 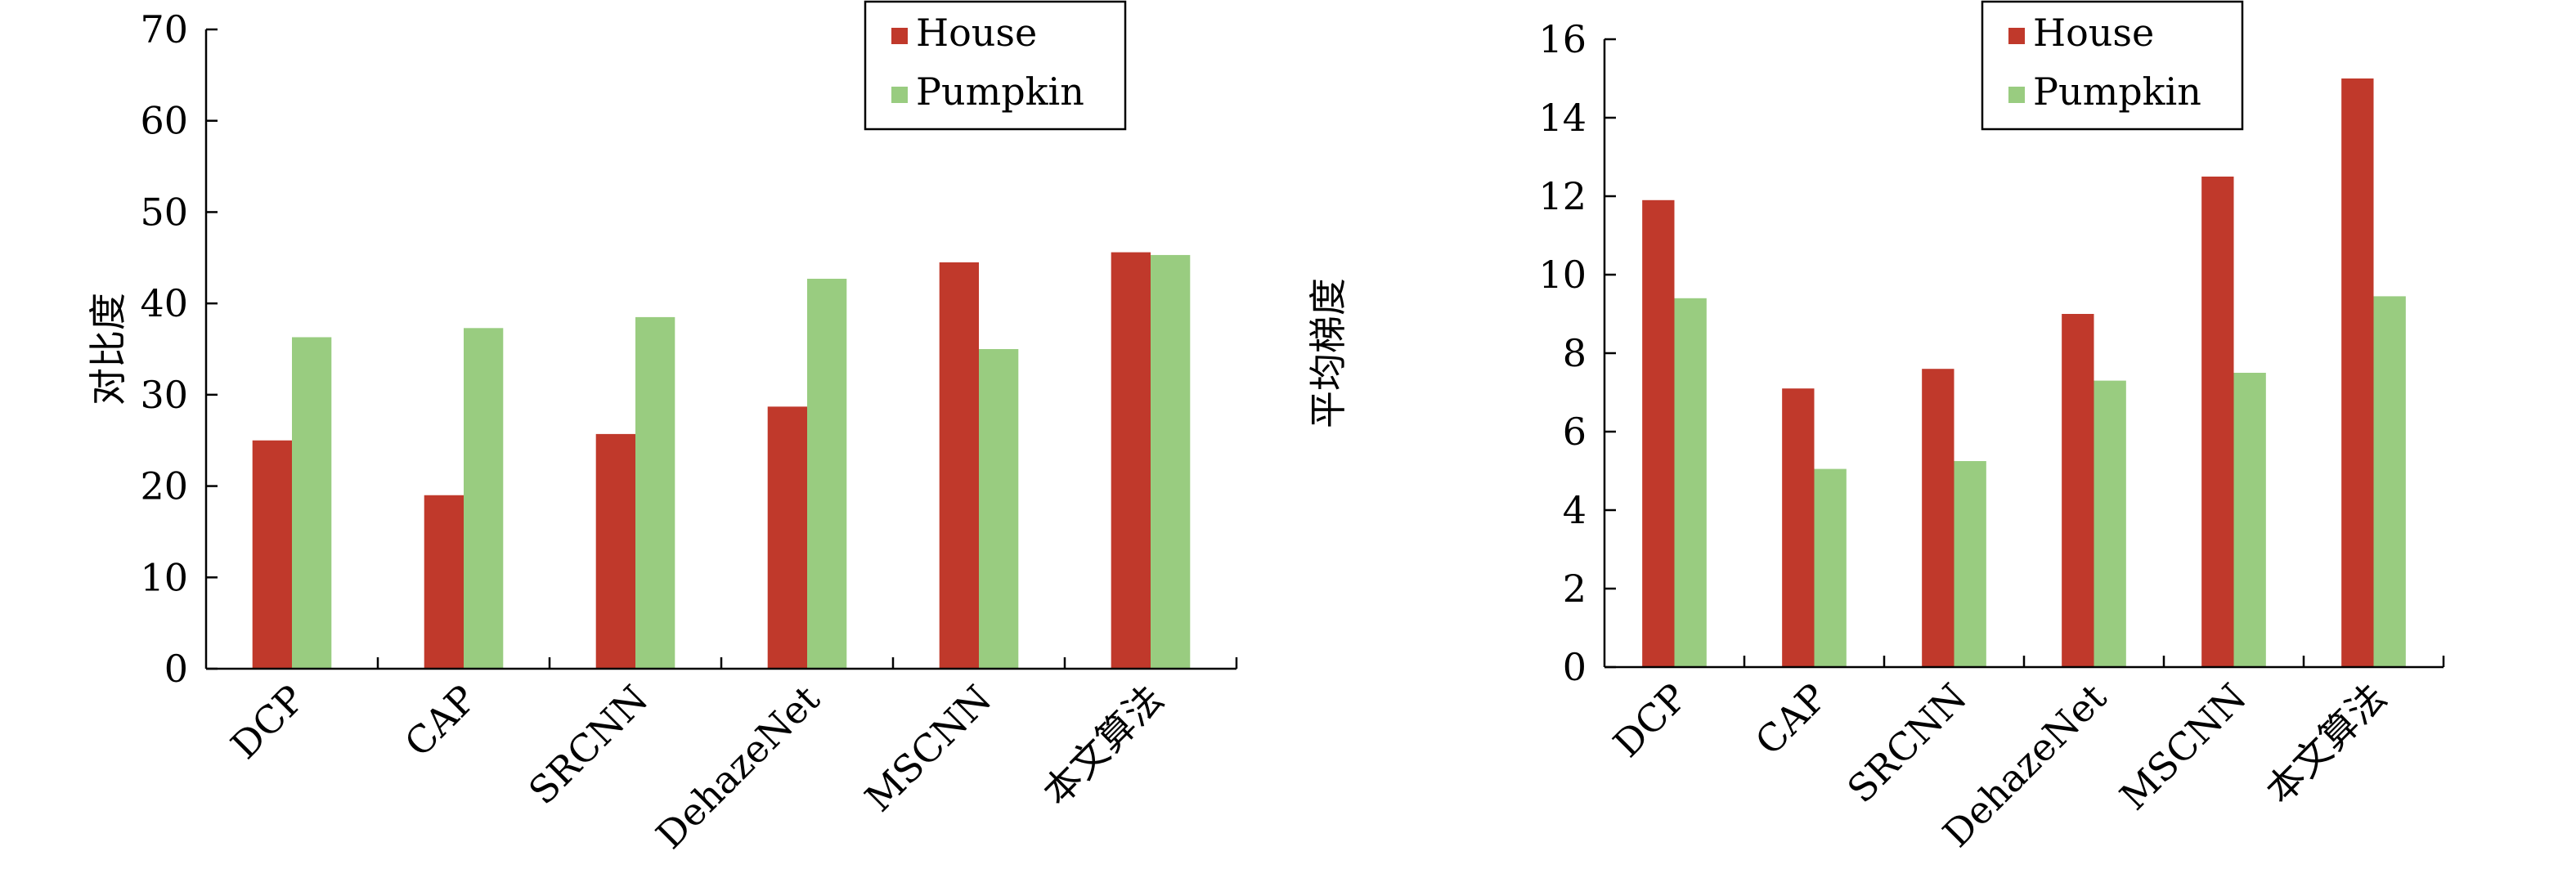 I want to click on x-tick-label: DehazeNet, so click(x=738, y=766).